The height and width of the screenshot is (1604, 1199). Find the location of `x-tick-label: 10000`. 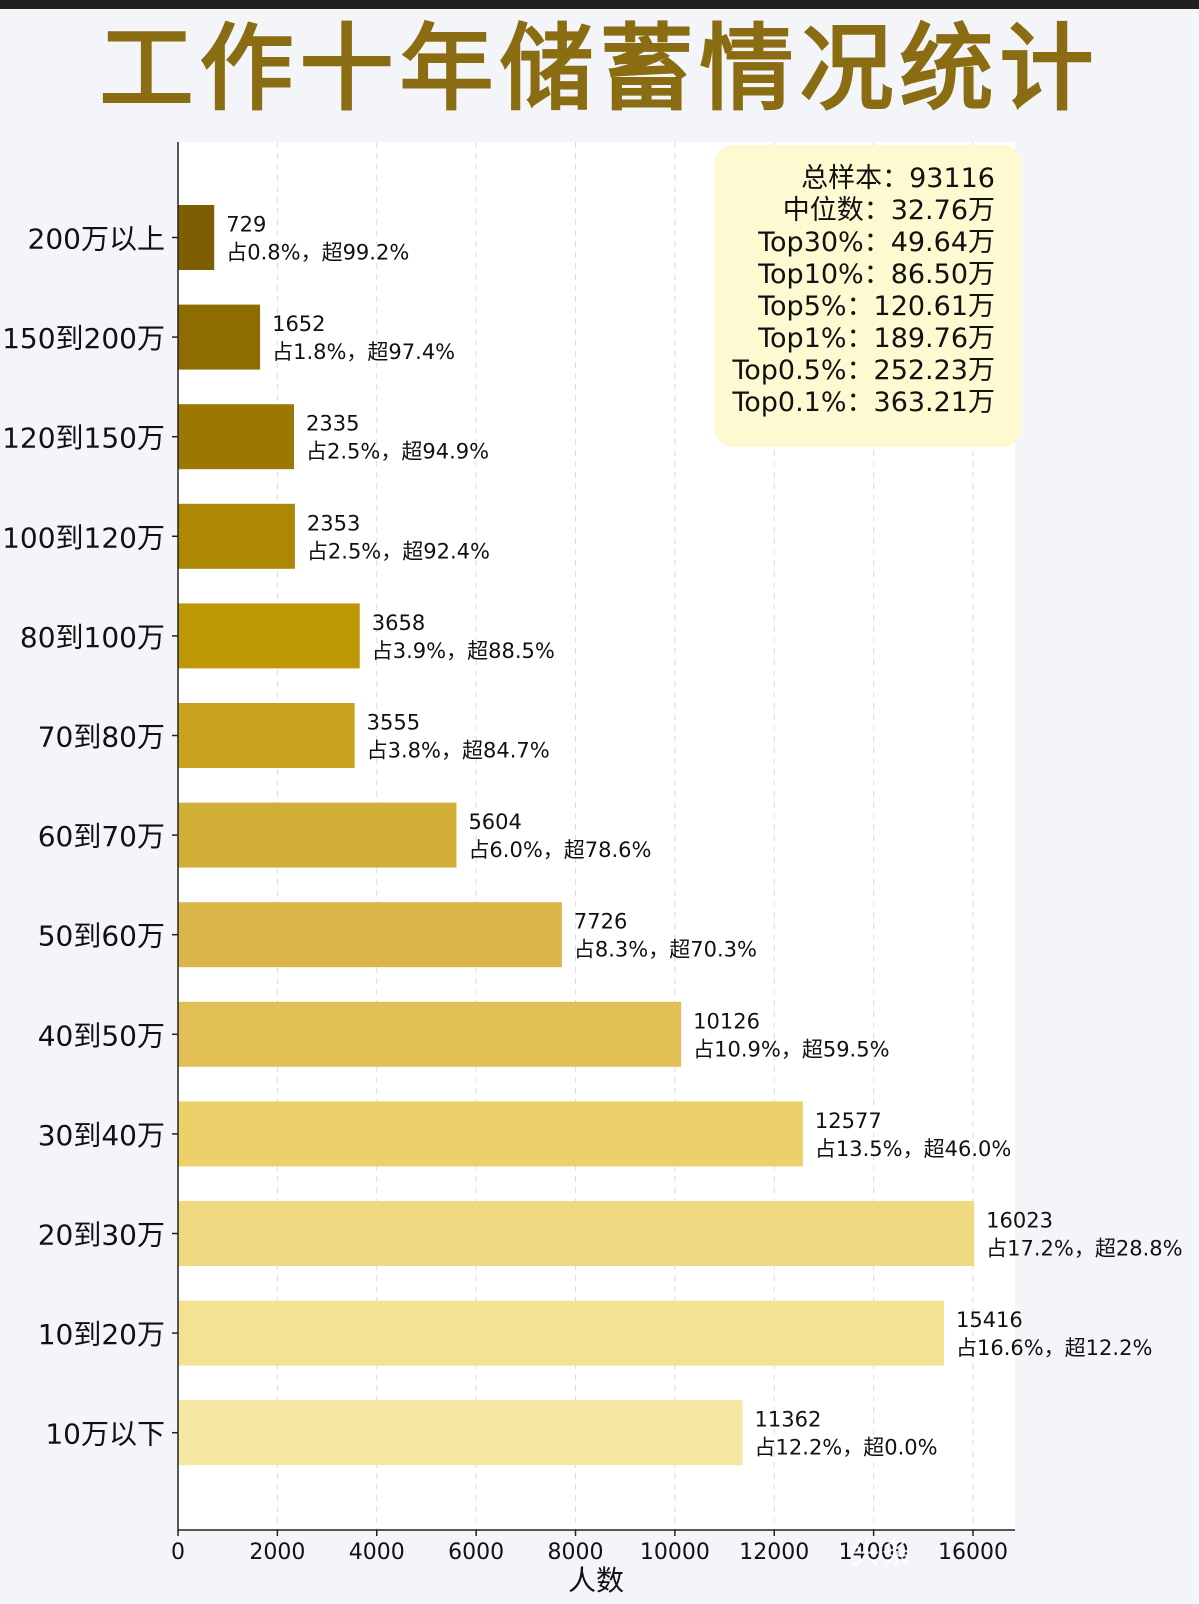

x-tick-label: 10000 is located at coordinates (675, 1552).